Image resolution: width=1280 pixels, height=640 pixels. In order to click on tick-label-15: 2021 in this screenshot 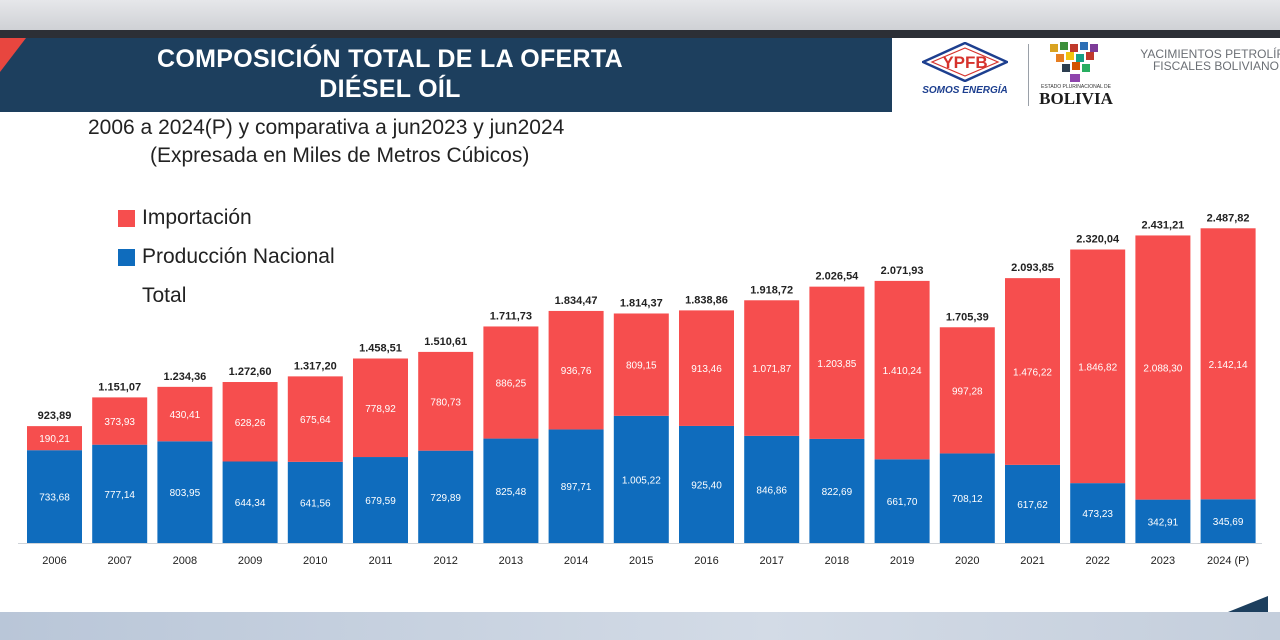, I will do `click(1032, 561)`.